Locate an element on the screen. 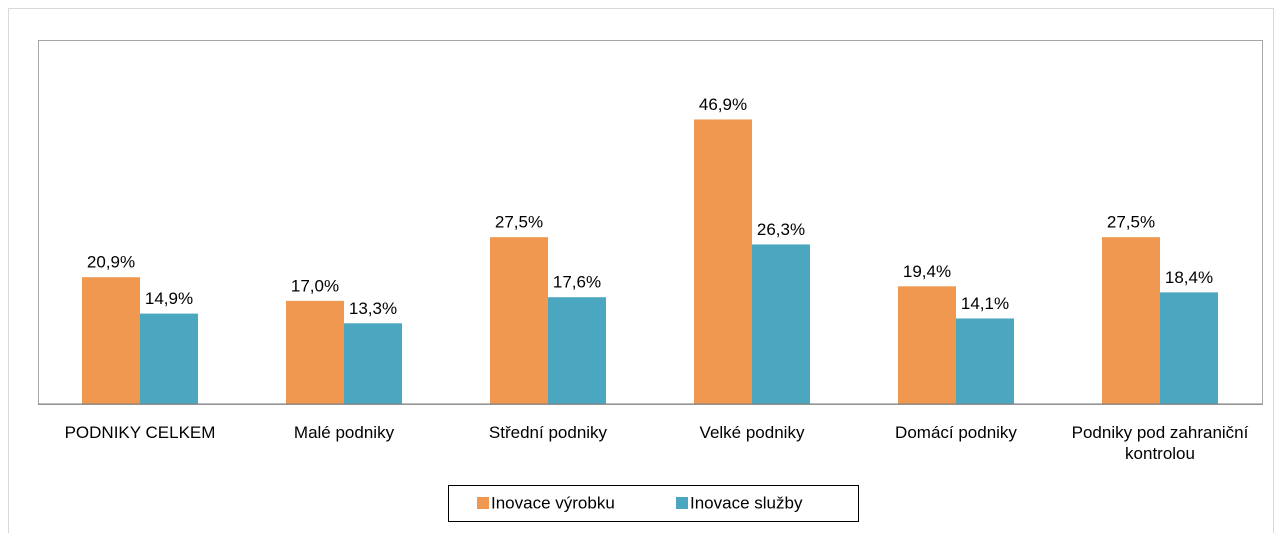 The width and height of the screenshot is (1282, 533). legend-box is located at coordinates (653, 503).